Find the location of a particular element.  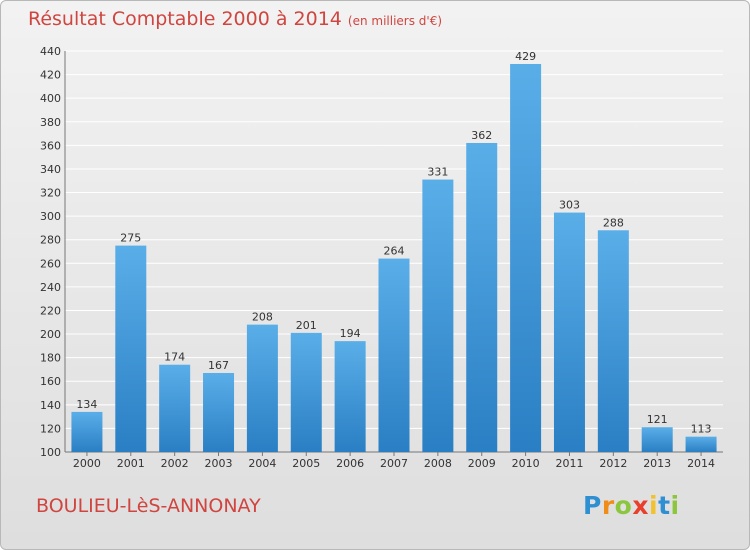

x-tick-label-2014: 2014 is located at coordinates (701, 463).